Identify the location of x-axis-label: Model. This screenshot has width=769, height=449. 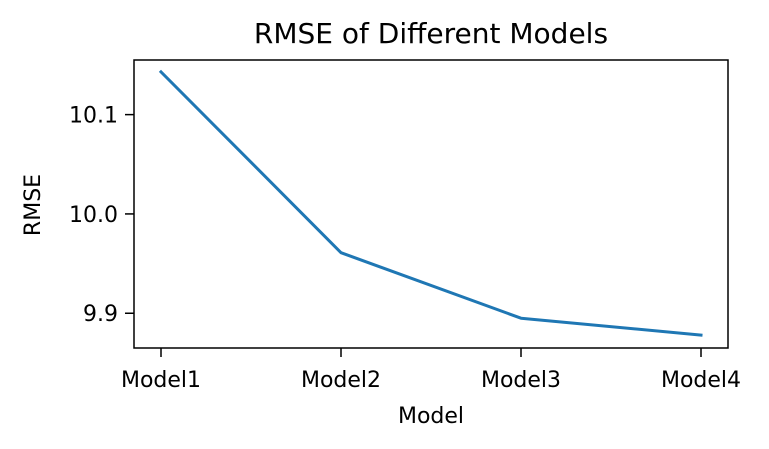
(431, 416).